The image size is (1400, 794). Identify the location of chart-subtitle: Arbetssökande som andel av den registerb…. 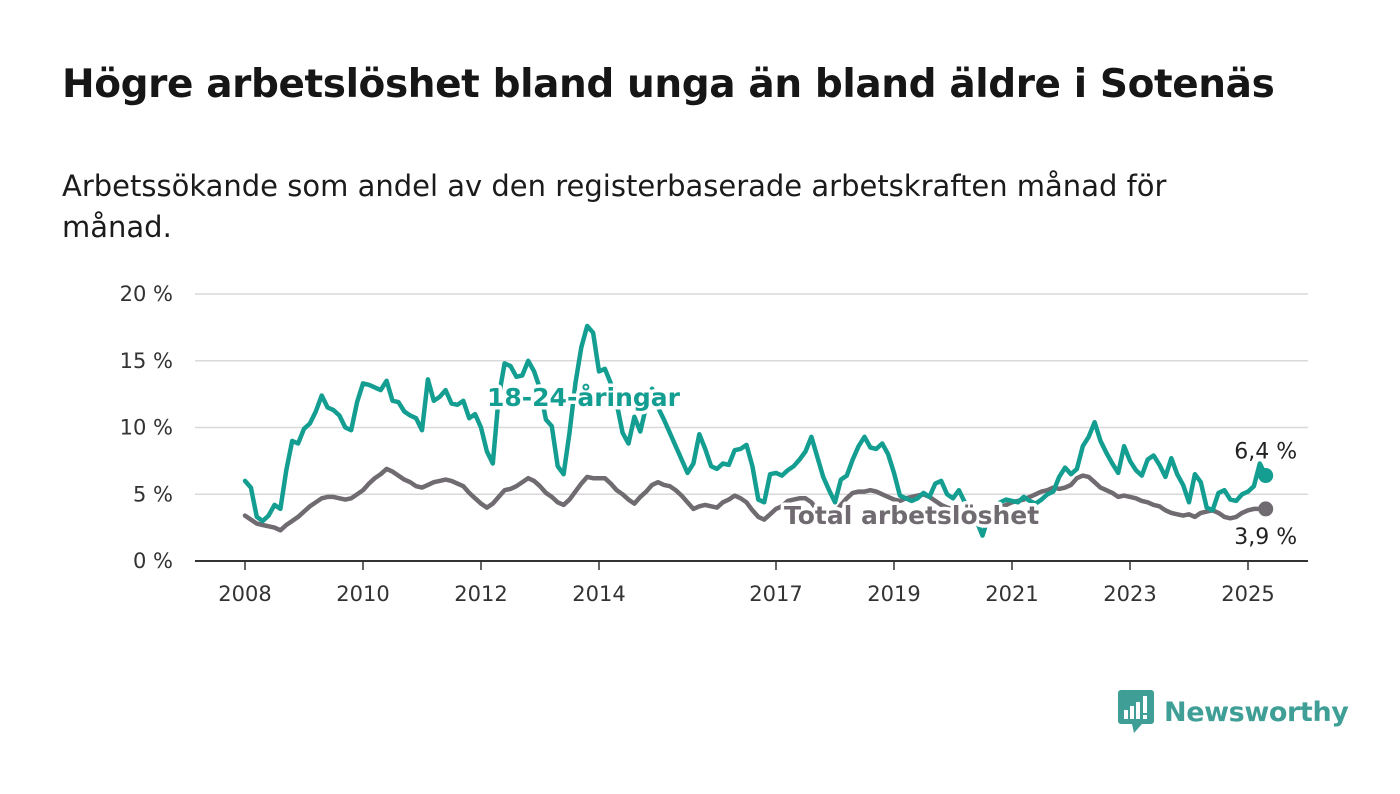
(614, 206).